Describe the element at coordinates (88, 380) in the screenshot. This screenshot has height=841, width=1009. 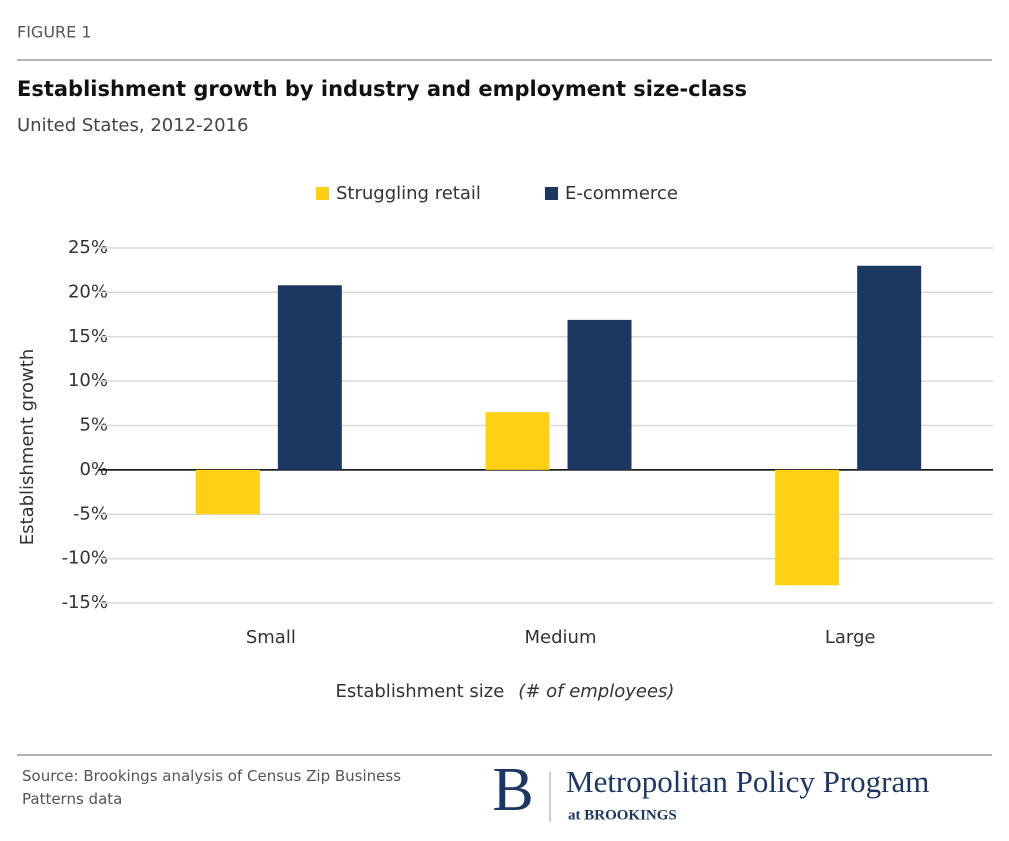
I see `y-tick-label: 10%` at that location.